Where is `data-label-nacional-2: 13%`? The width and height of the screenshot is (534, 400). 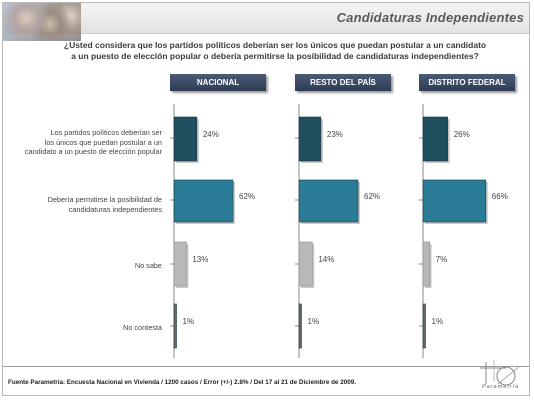 data-label-nacional-2: 13% is located at coordinates (200, 259).